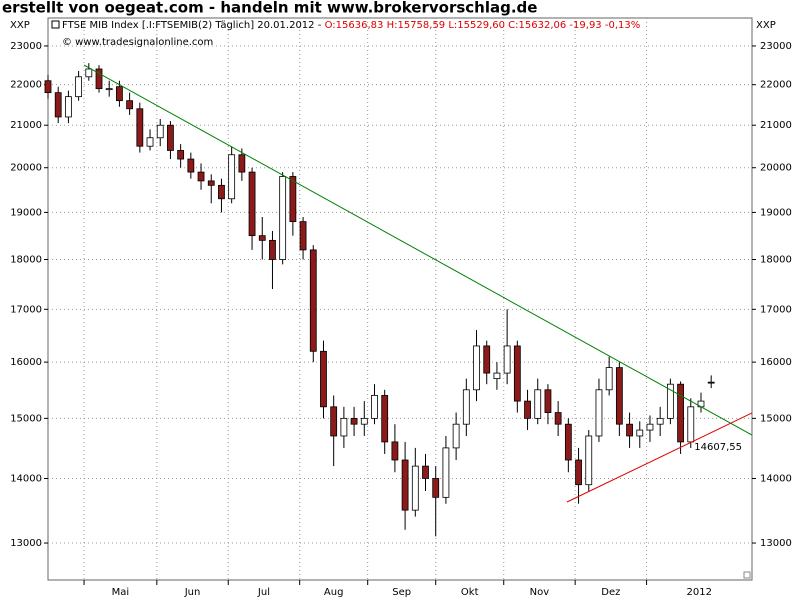 The image size is (800, 600). What do you see at coordinates (776, 260) in the screenshot?
I see `y-tick-label-right: 18000` at bounding box center [776, 260].